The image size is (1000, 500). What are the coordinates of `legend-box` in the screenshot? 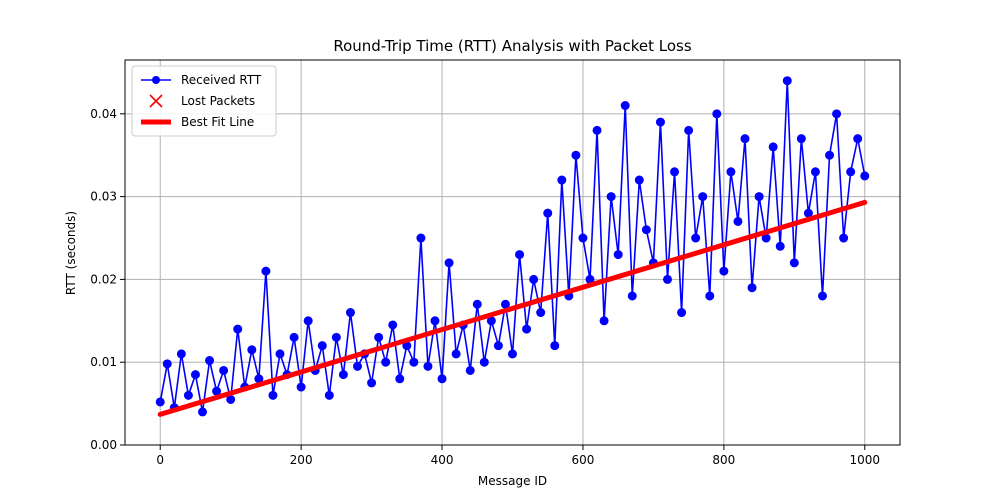 It's located at (204, 101).